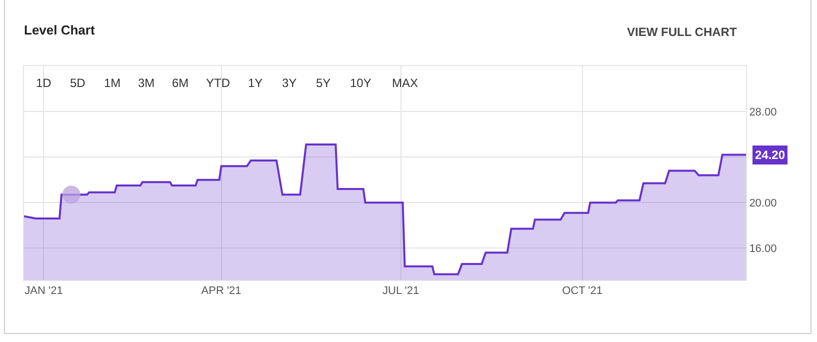 The width and height of the screenshot is (817, 342). What do you see at coordinates (289, 83) in the screenshot?
I see `annotation: 3Y` at bounding box center [289, 83].